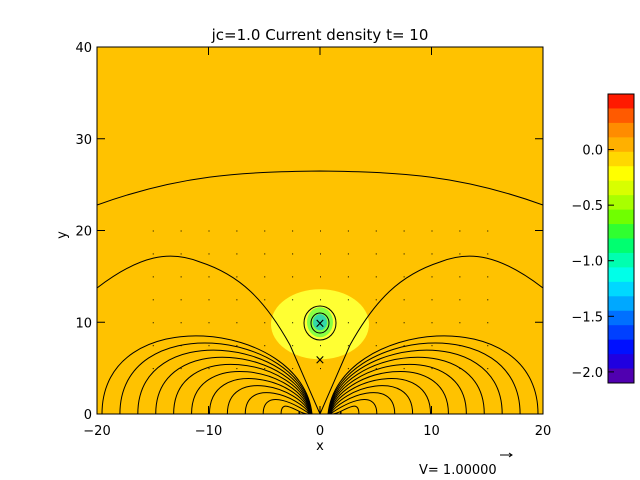  I want to click on chart-title: jc=1.0 Current density t= 10, so click(320, 35).